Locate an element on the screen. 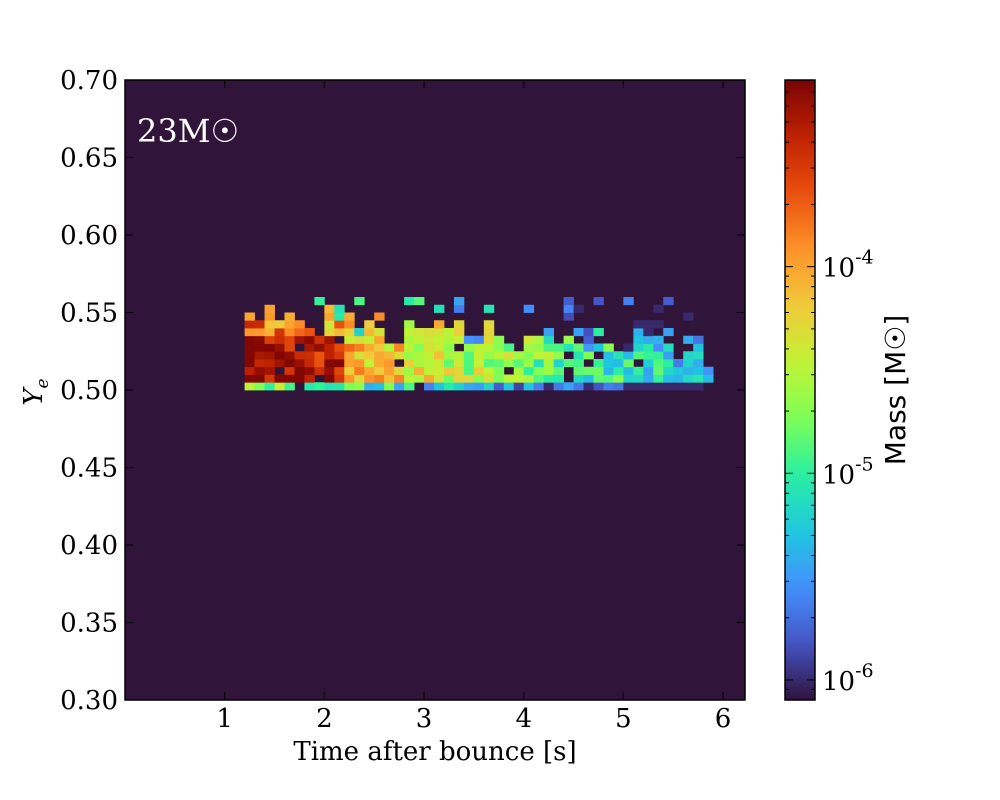  x-tick-label: 4 is located at coordinates (523, 719).